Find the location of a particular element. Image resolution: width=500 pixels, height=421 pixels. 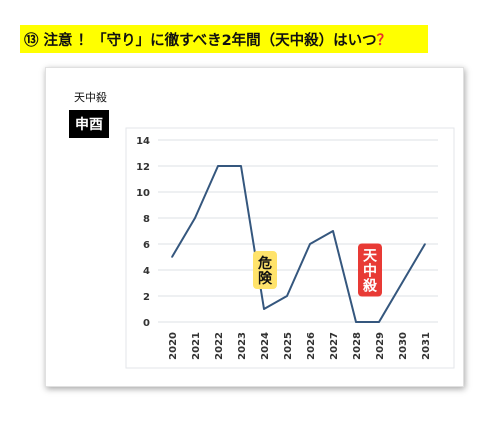

x-tick-label: 2026 is located at coordinates (311, 346).